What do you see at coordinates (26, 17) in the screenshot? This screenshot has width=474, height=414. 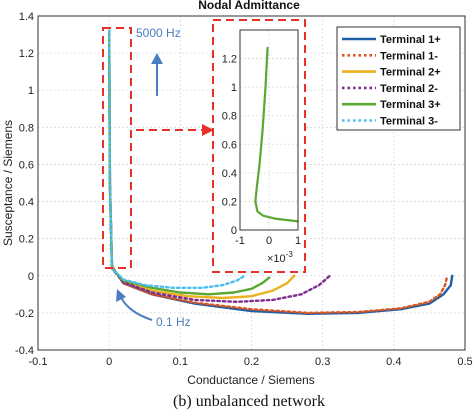 I see `y-tick-label: 1.4` at bounding box center [26, 17].